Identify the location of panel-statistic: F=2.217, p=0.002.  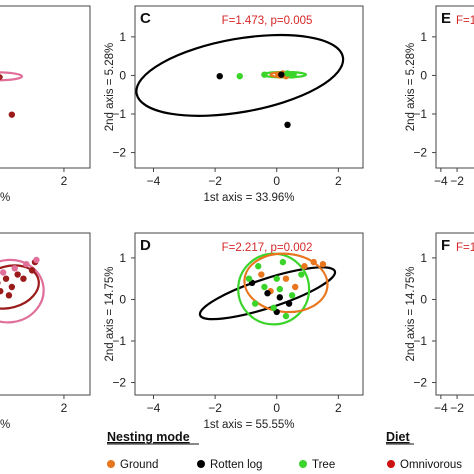
(267, 248).